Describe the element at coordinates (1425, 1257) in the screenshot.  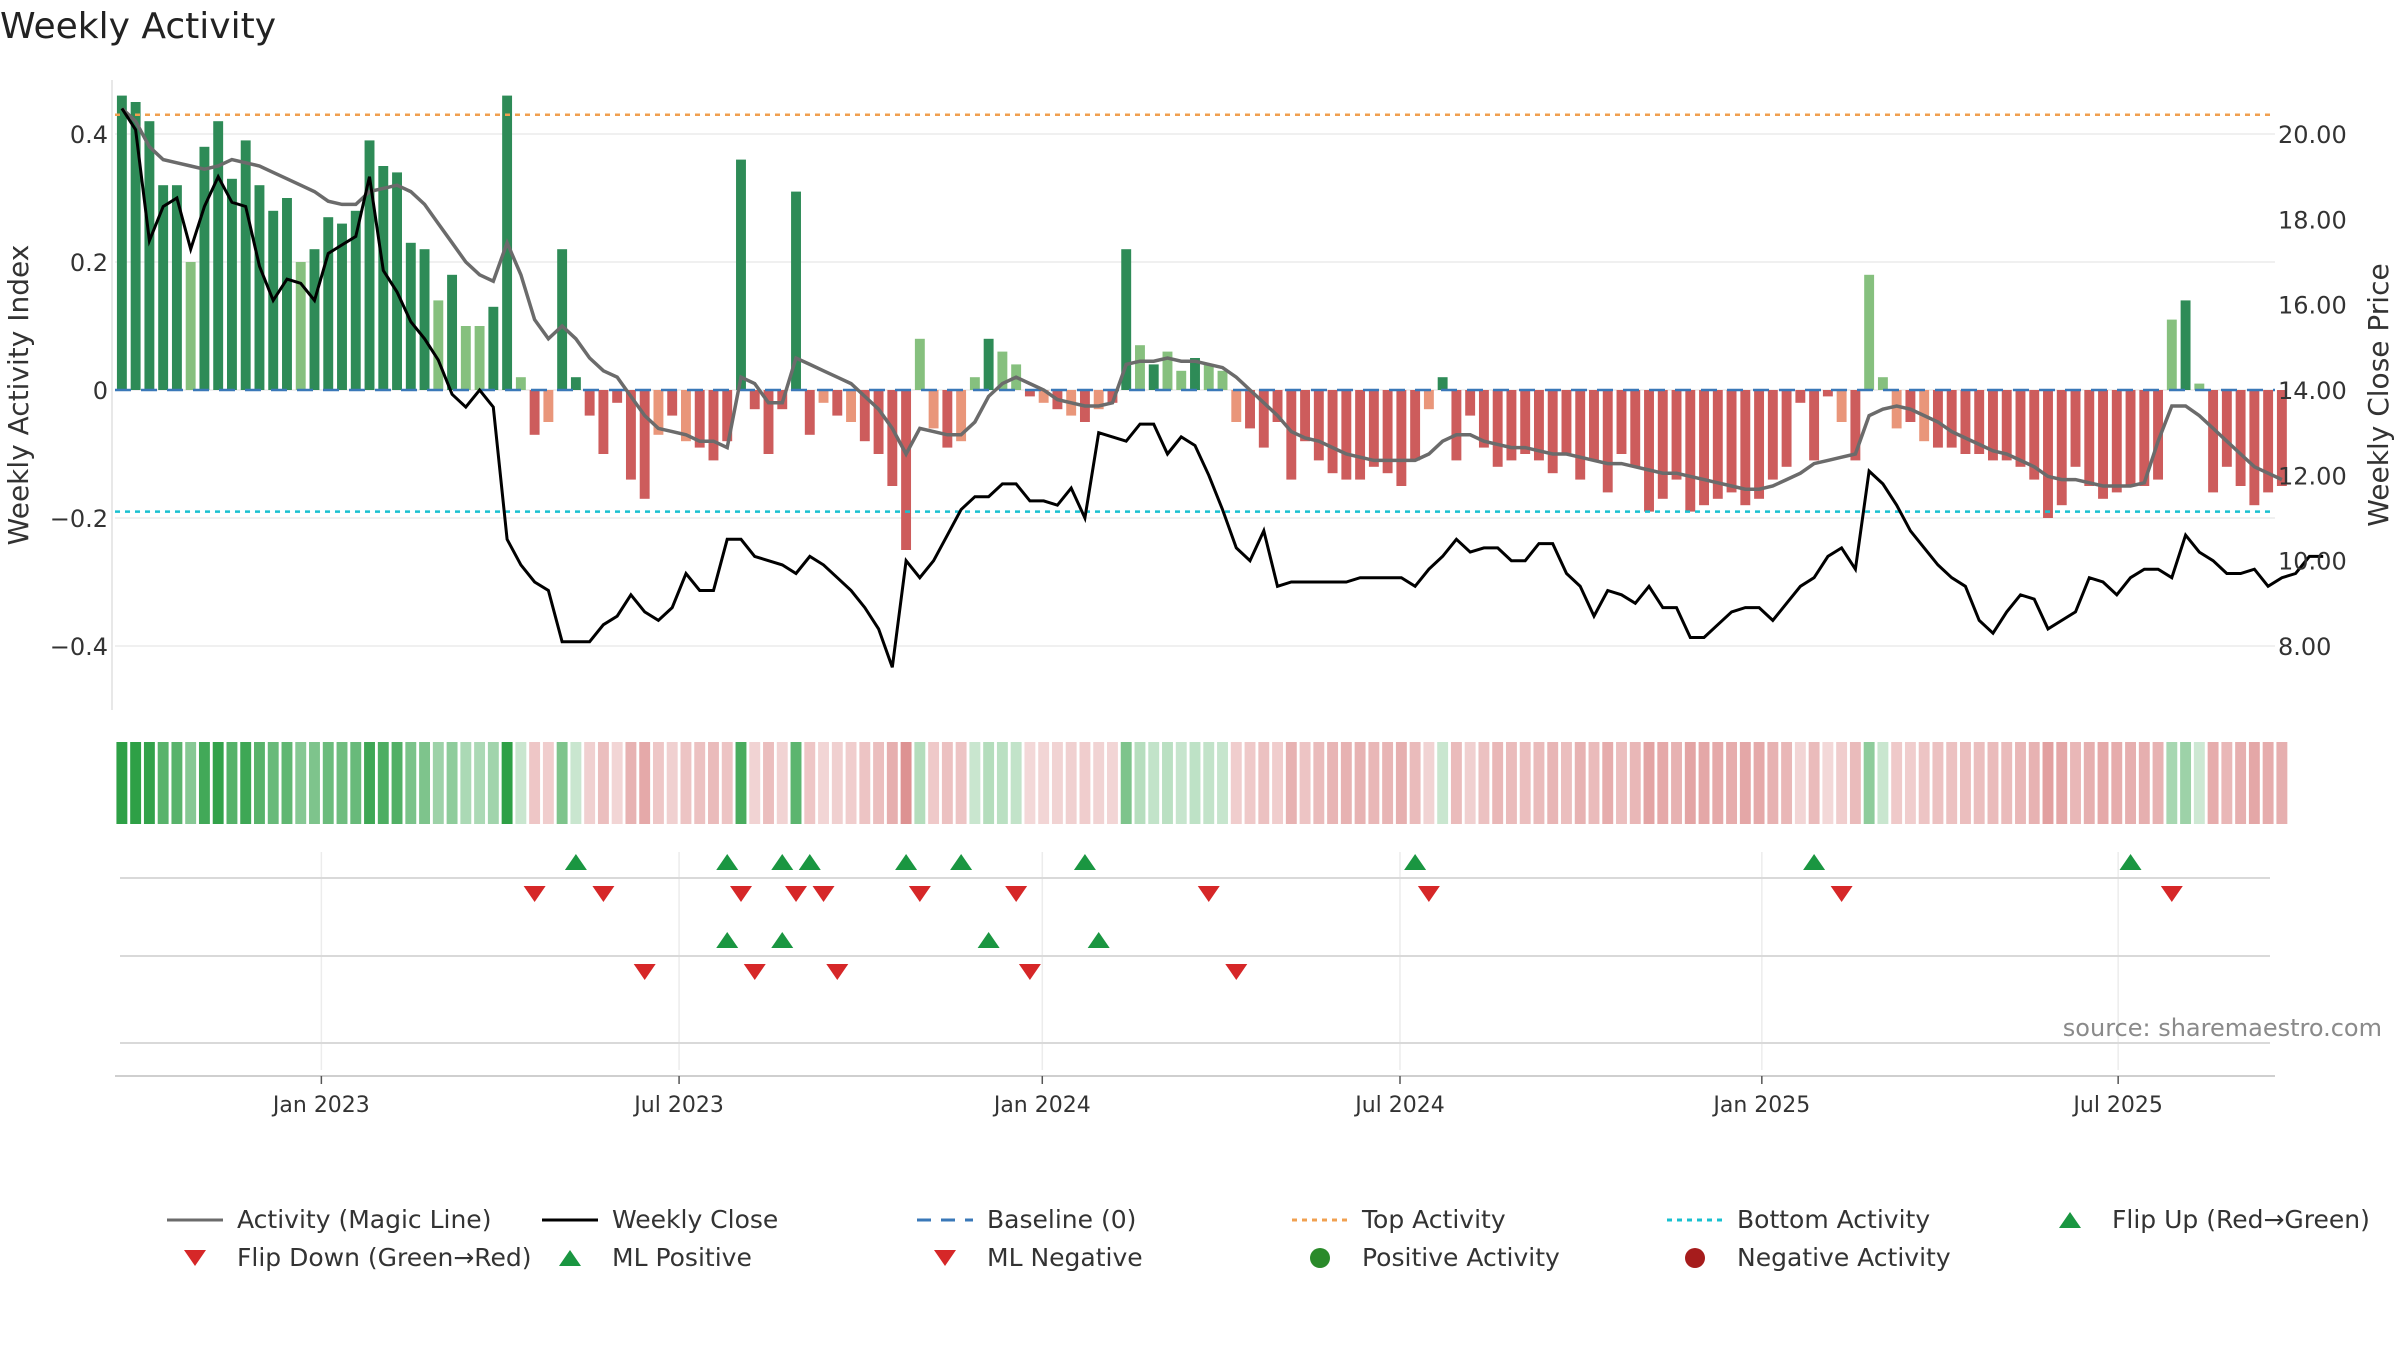
I see `legend-item-positive-activity: Positive Activity` at that location.